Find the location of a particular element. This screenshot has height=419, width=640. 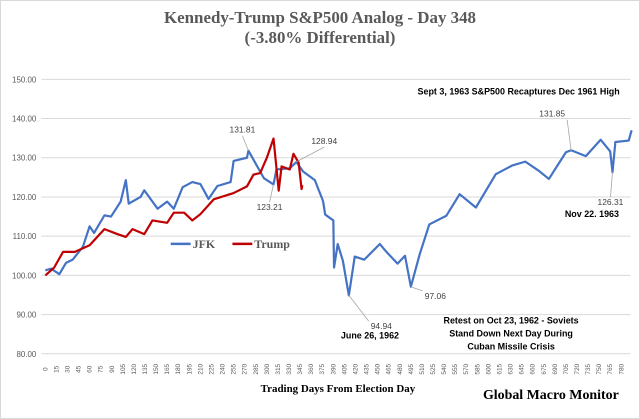

x-tick-label: 690 is located at coordinates (555, 368).